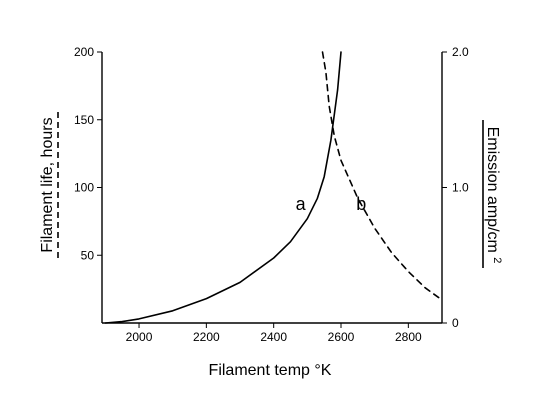  Describe the element at coordinates (47, 184) in the screenshot. I see `y-axis-left-title: Filament life, hours` at that location.